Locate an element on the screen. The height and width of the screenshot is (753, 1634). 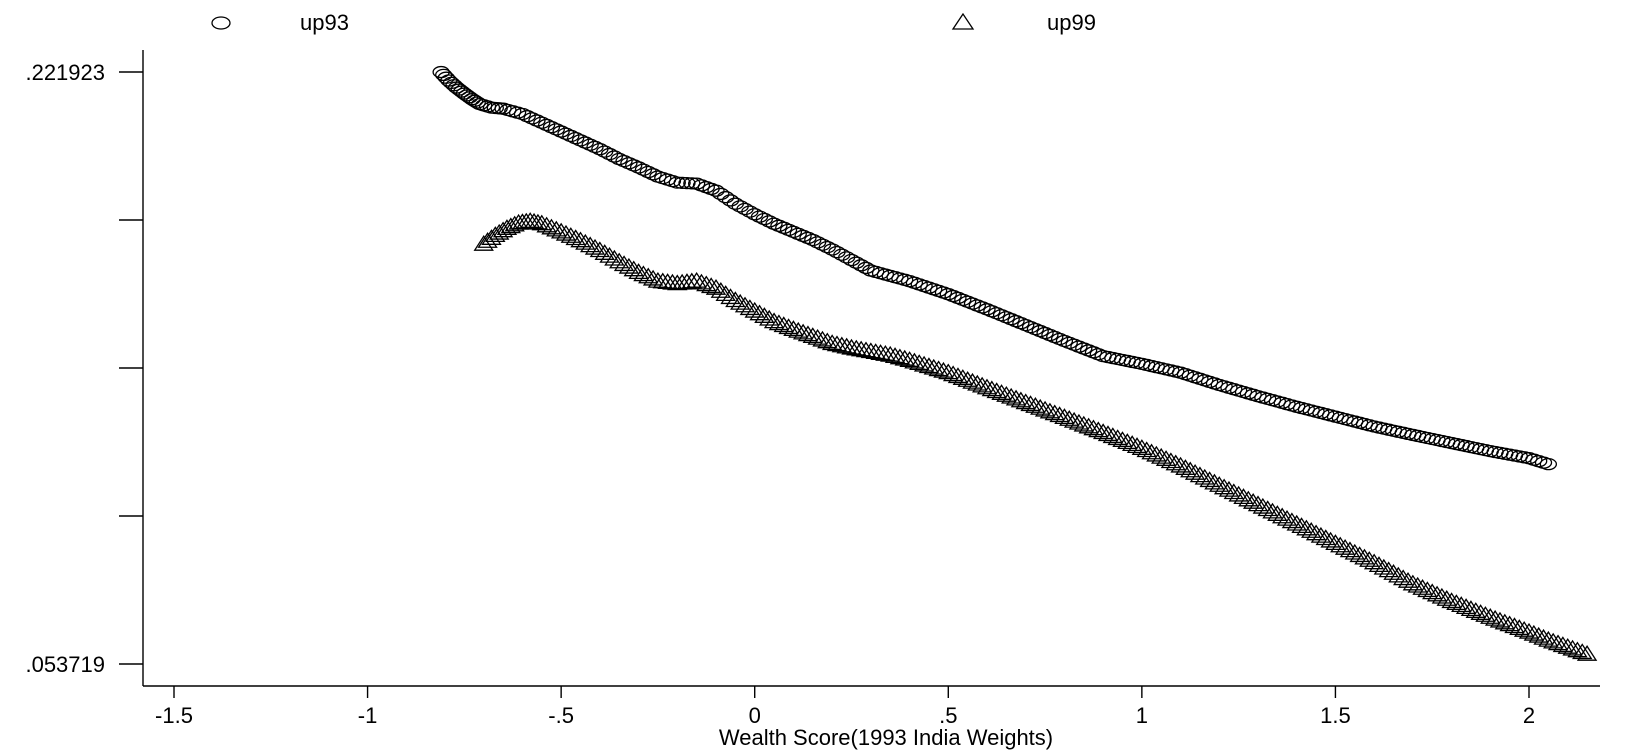
x-tick-label: -1 is located at coordinates (368, 715).